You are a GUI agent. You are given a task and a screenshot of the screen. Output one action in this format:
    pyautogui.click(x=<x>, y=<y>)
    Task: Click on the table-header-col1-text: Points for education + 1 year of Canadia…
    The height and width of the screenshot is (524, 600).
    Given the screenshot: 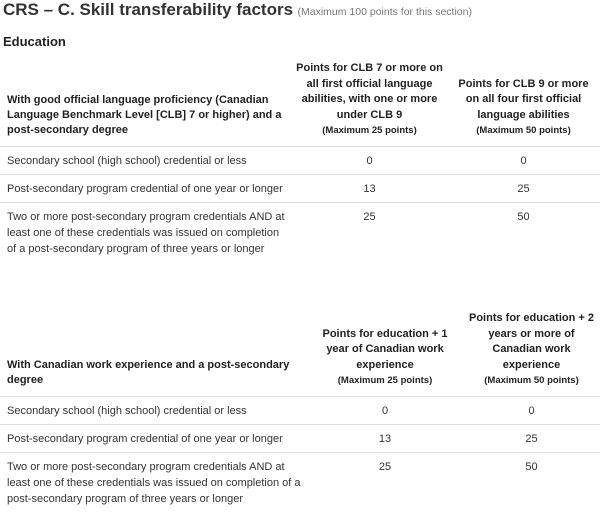 What is the action you would take?
    pyautogui.click(x=385, y=349)
    